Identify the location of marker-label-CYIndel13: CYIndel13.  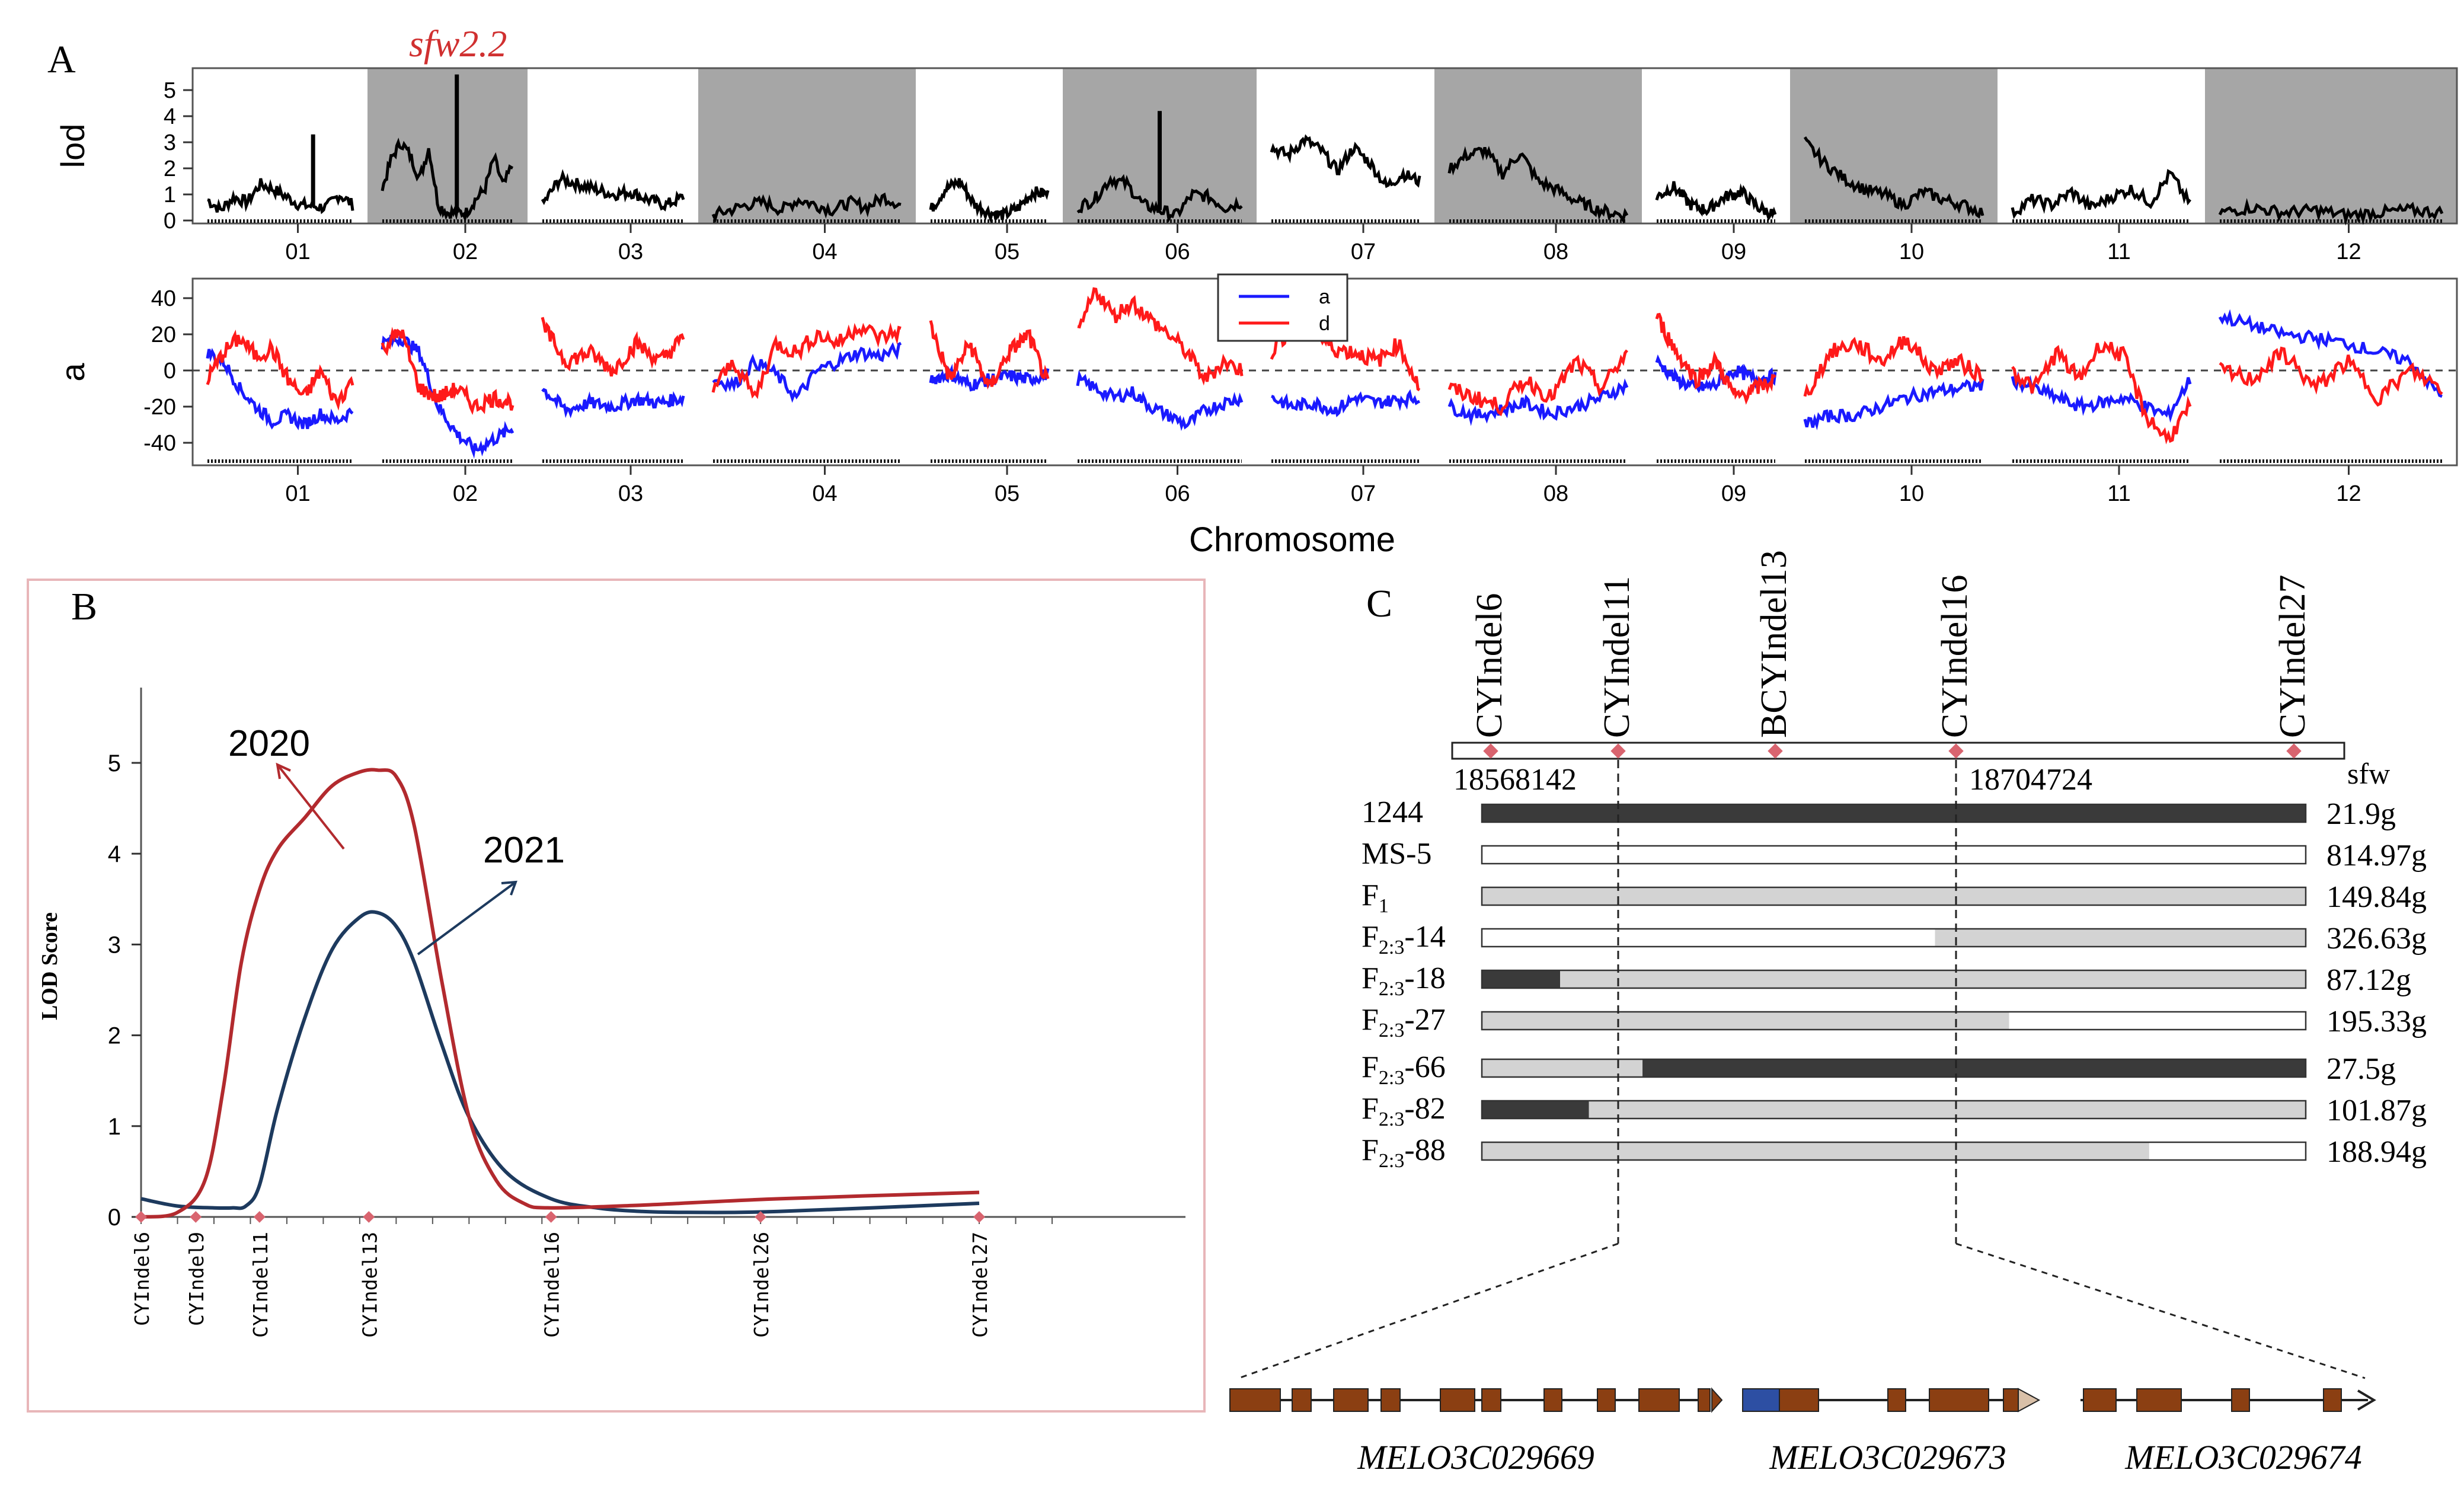
(370, 1285).